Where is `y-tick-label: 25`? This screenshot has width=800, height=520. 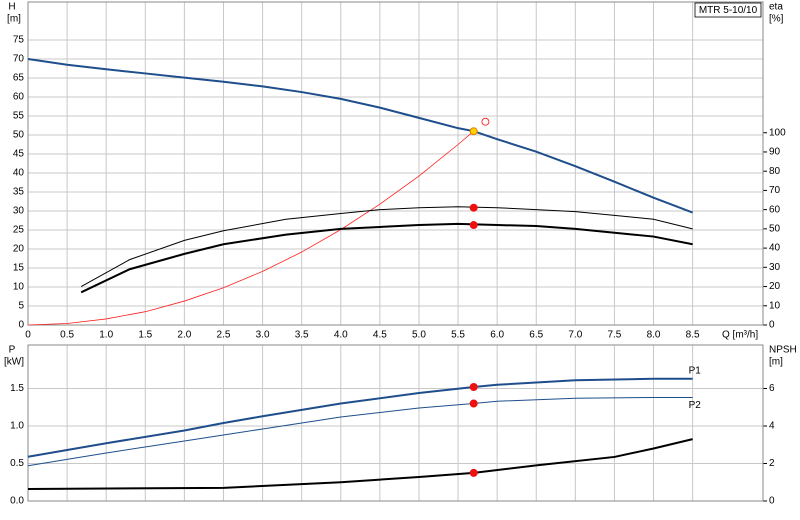 y-tick-label: 25 is located at coordinates (19, 230).